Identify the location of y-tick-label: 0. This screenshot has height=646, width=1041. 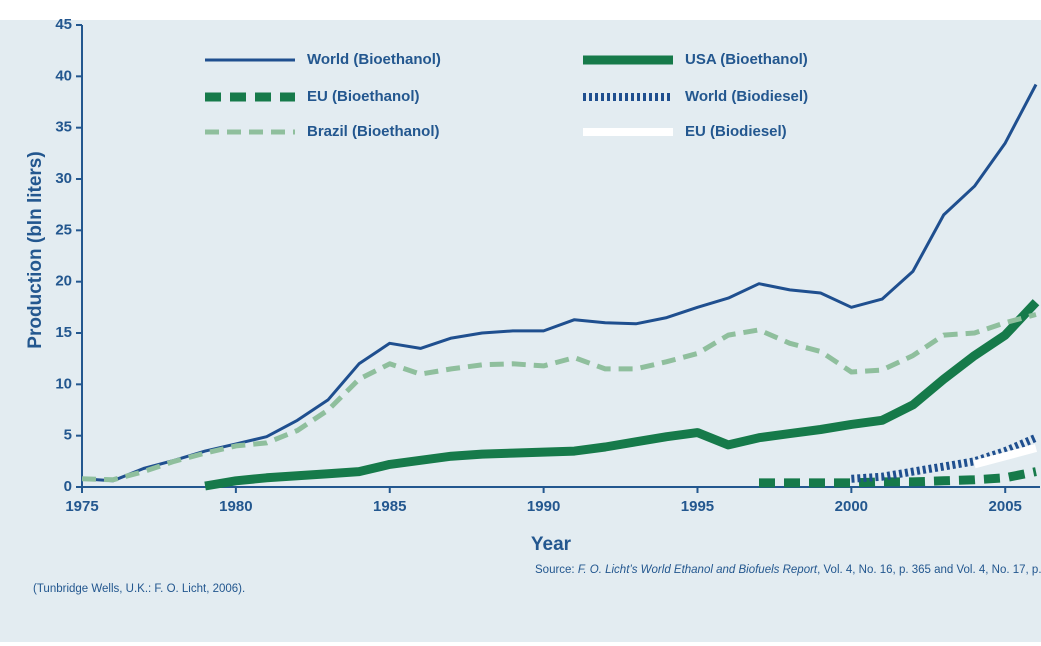
(68, 486).